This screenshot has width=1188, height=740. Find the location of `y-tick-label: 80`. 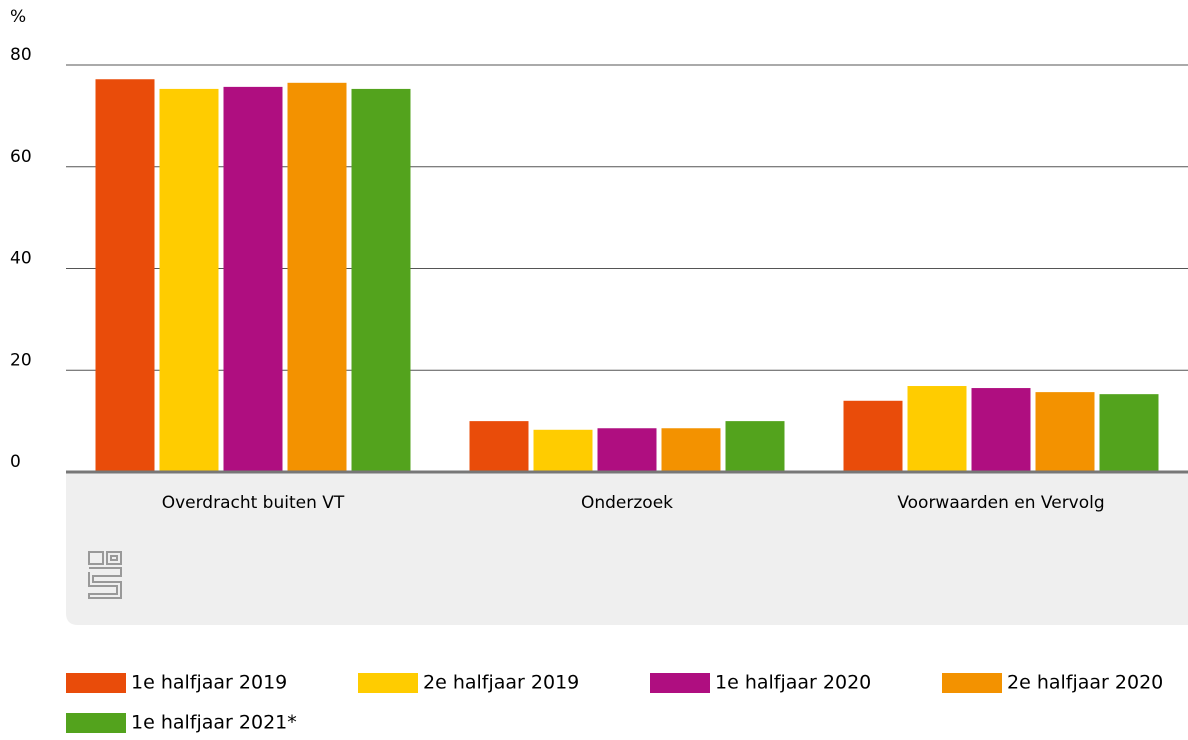

y-tick-label: 80 is located at coordinates (21, 55).